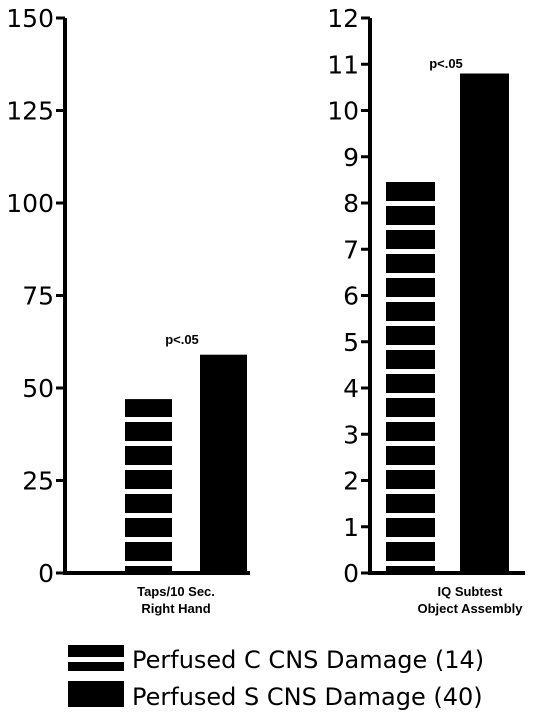 This screenshot has height=715, width=545. I want to click on y-tick-label: 10, so click(343, 111).